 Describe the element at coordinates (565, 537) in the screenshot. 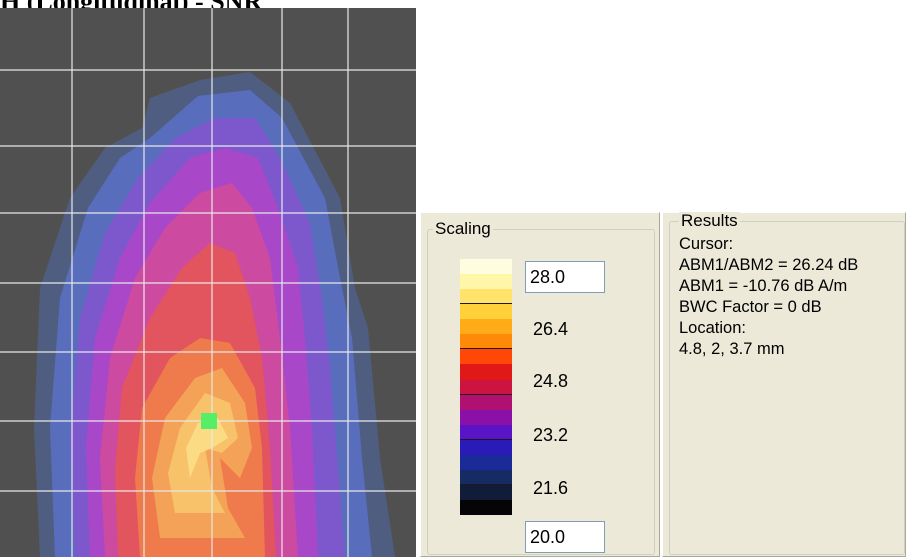

I see `scale-min-input` at that location.